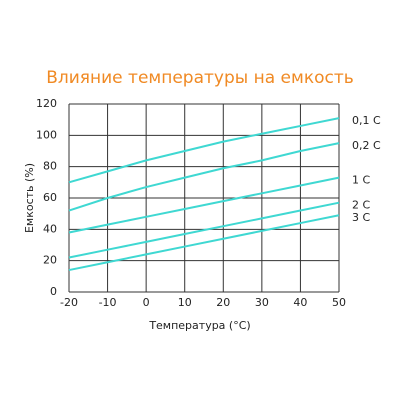 Image resolution: width=400 pixels, height=400 pixels. I want to click on x-tick-label: -20, so click(69, 302).